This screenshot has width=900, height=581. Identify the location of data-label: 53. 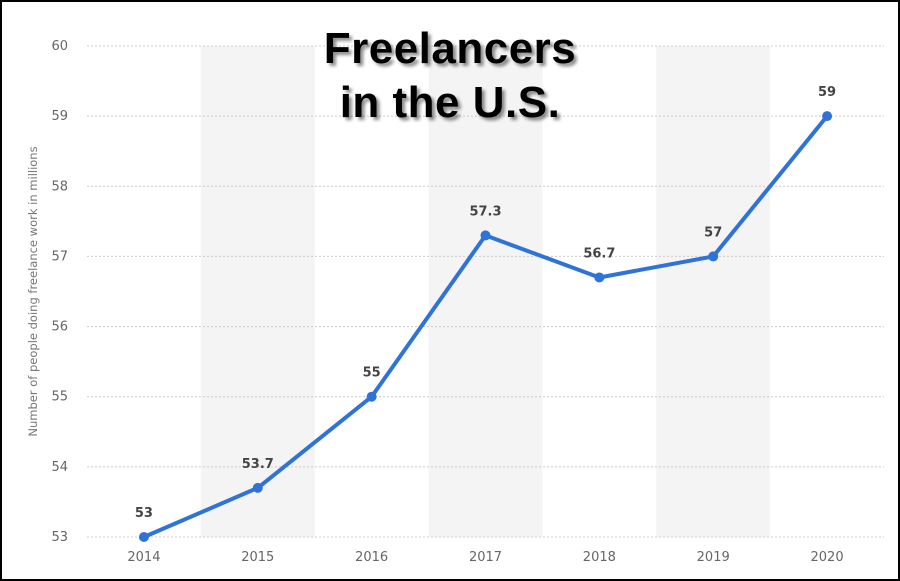
(144, 513).